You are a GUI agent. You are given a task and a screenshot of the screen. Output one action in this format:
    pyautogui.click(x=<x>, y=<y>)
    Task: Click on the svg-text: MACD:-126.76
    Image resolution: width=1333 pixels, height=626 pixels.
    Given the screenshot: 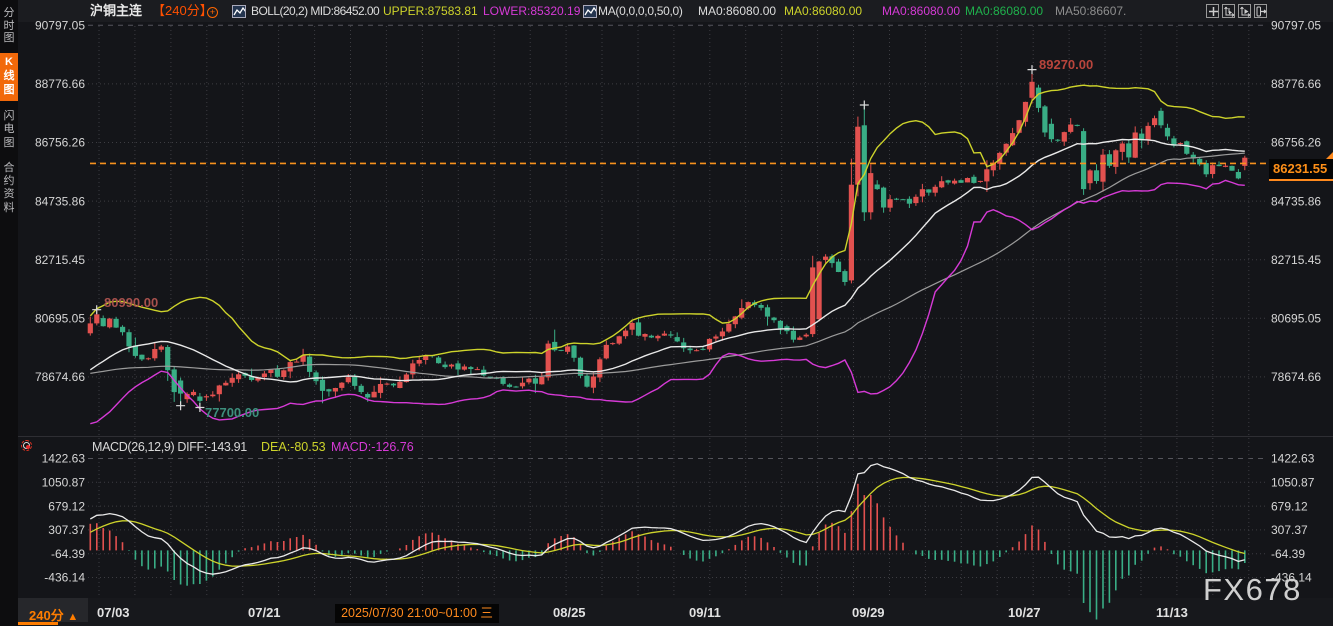 What is the action you would take?
    pyautogui.click(x=372, y=447)
    